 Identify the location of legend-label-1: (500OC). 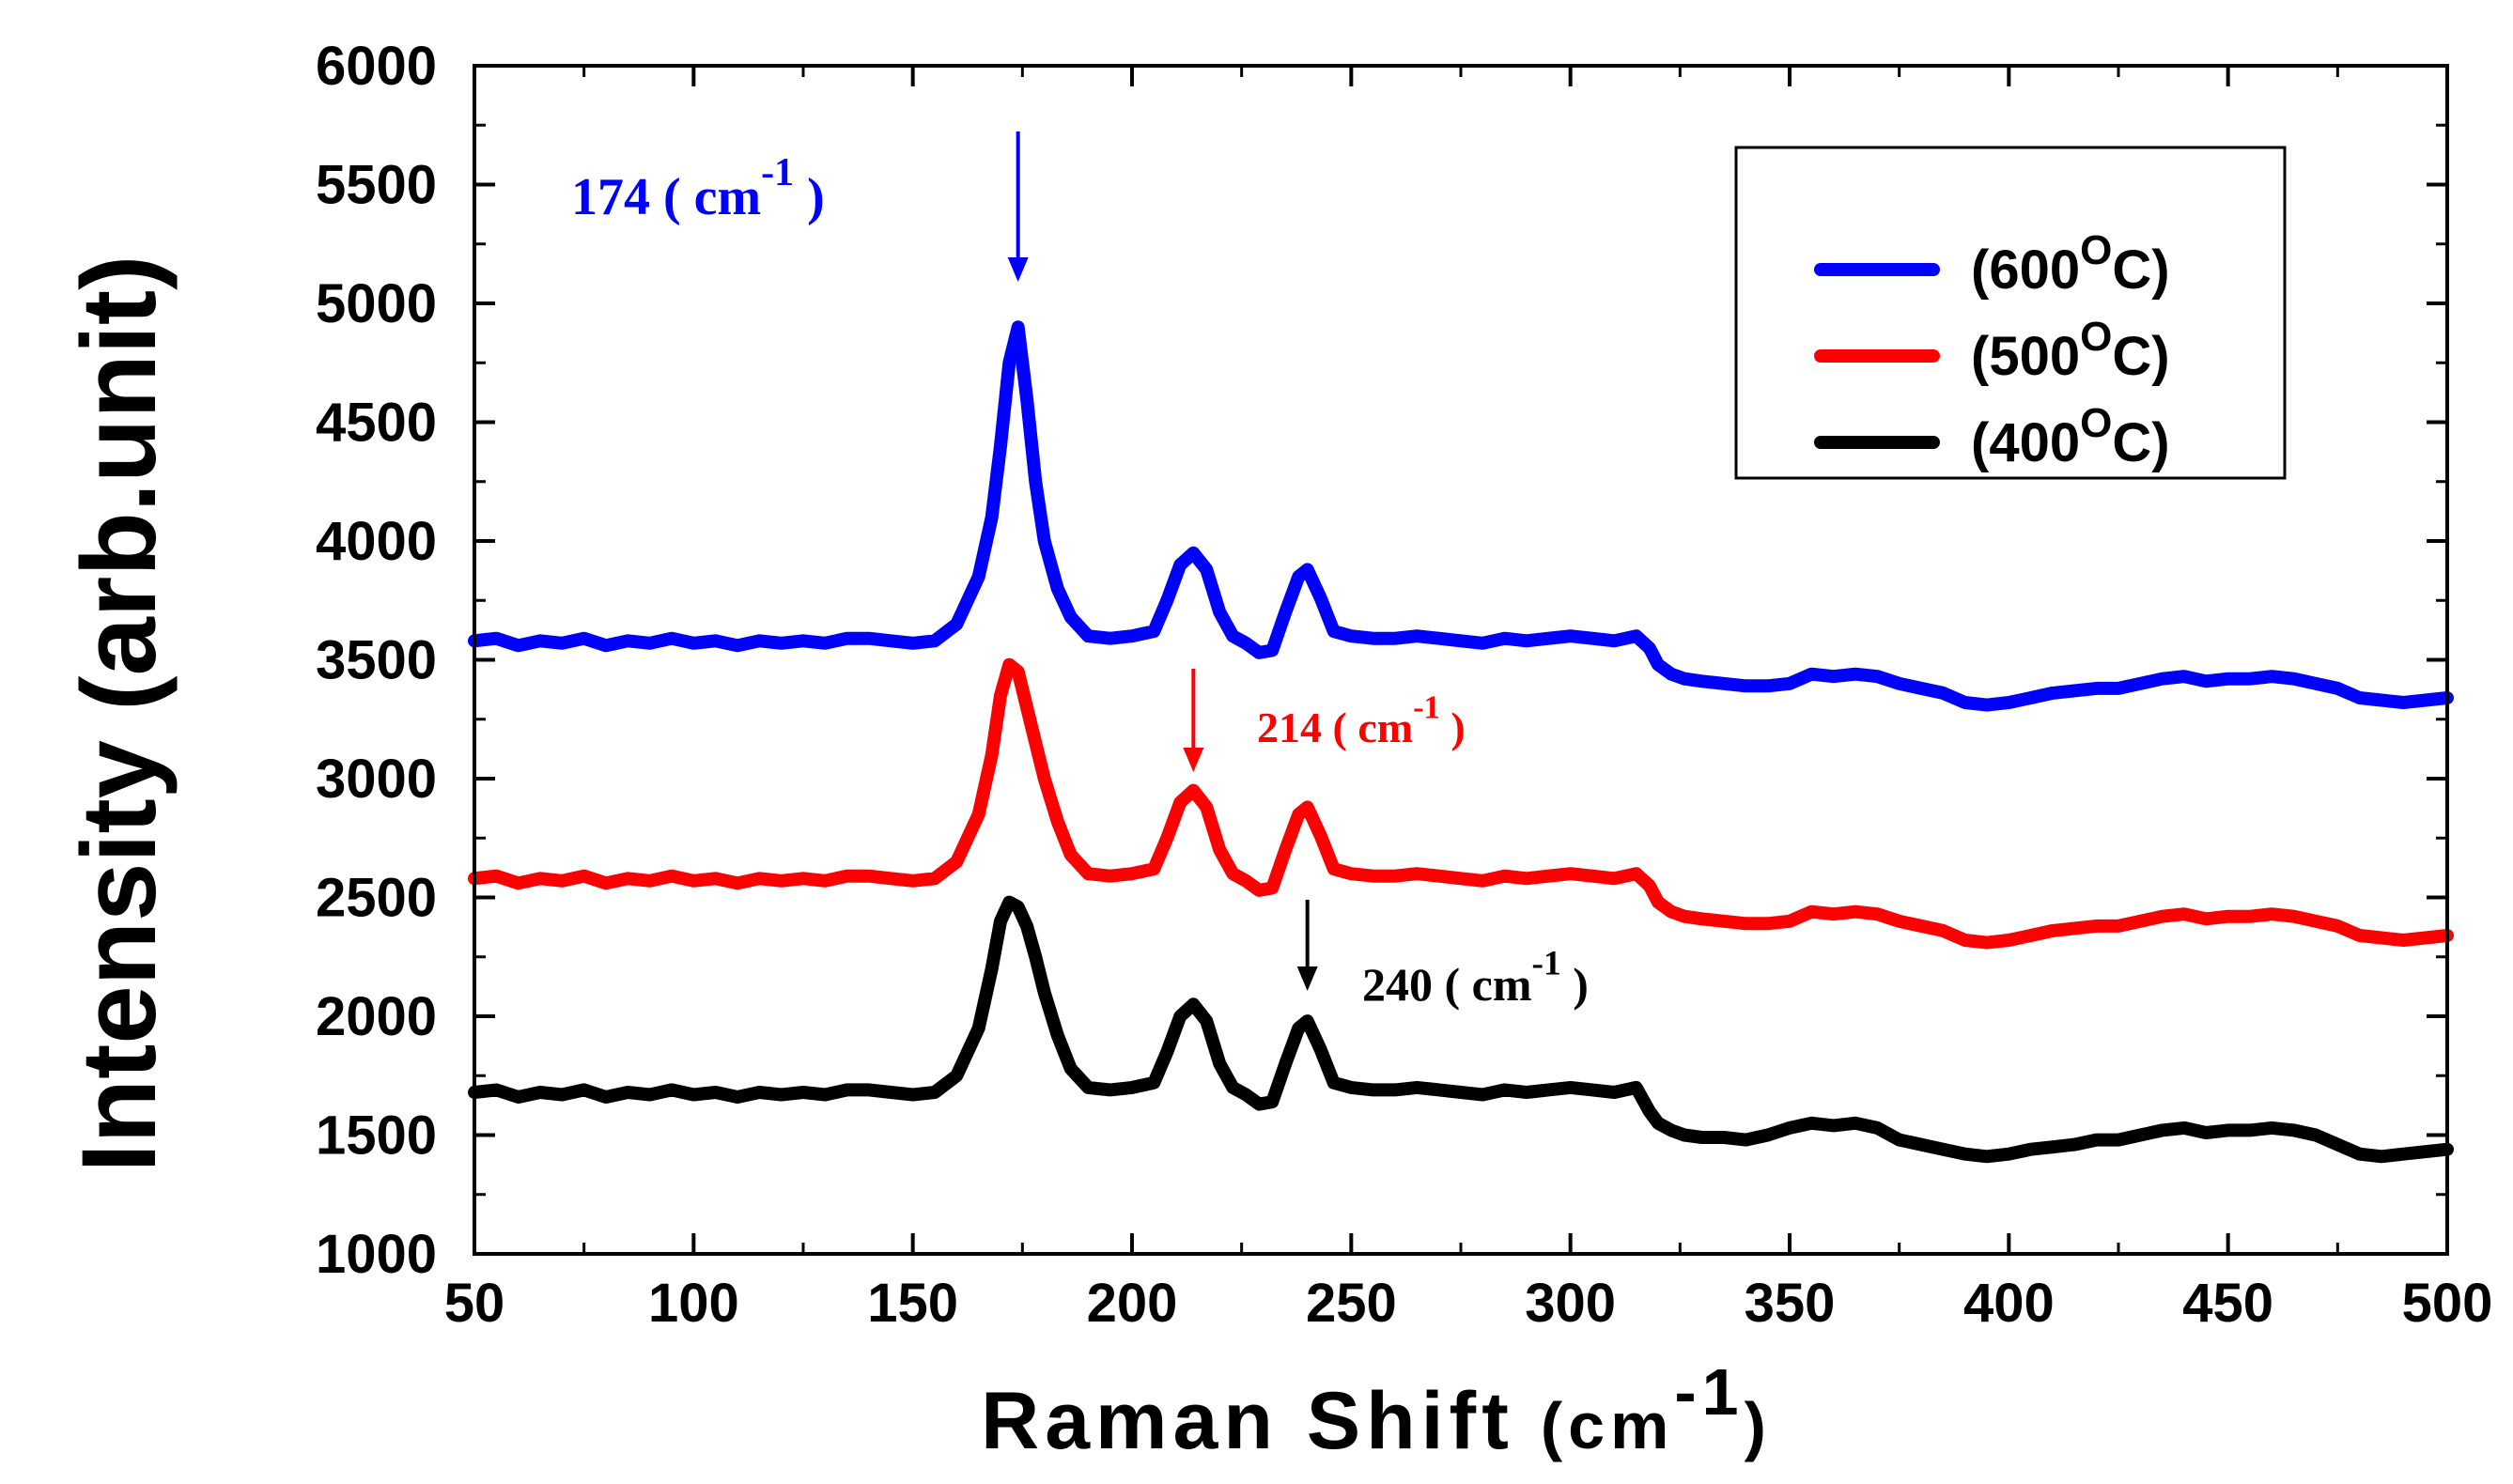
(2070, 350).